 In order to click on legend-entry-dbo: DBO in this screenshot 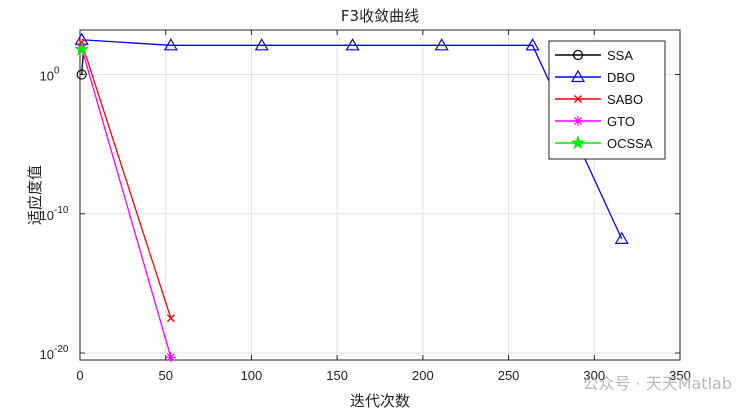, I will do `click(595, 77)`.